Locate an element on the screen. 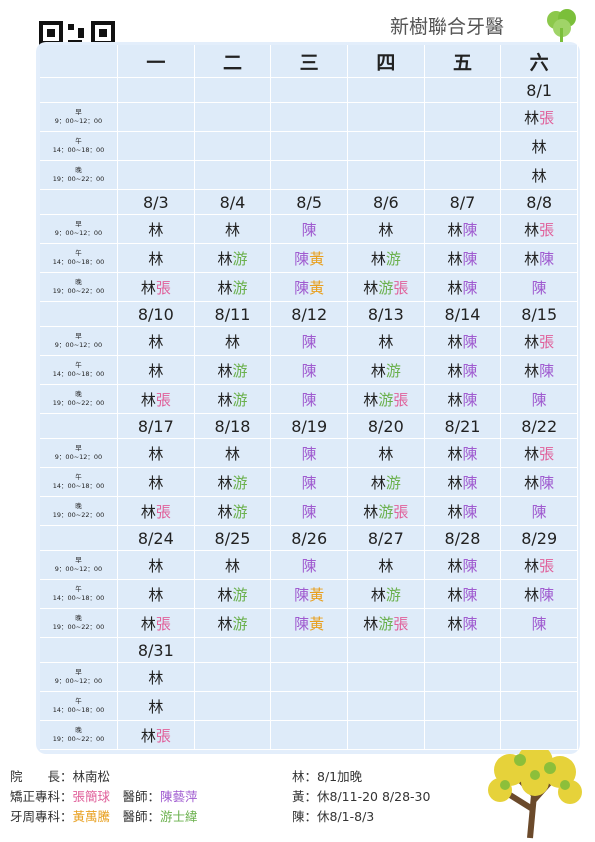 This screenshot has height=842, width=595. weekday-label: 六 is located at coordinates (539, 62).